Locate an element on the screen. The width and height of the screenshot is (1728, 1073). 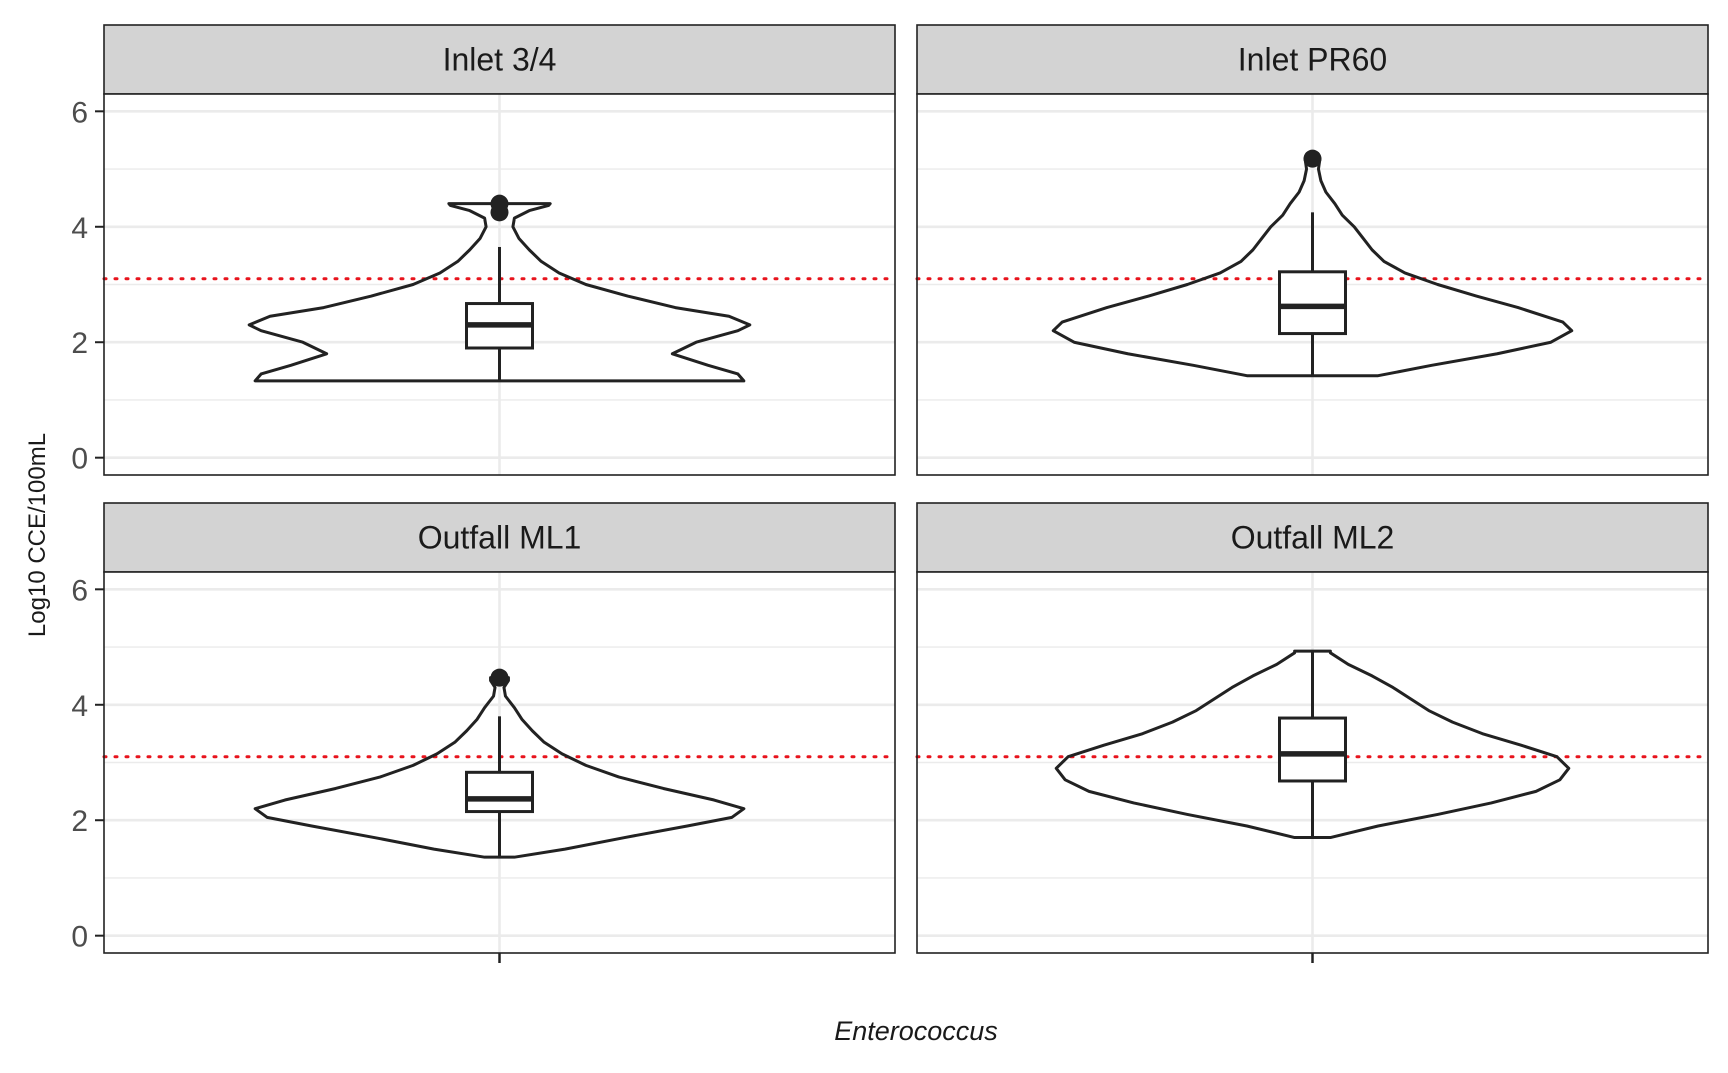
facet-strip-label: Inlet PR60 is located at coordinates (1312, 60).